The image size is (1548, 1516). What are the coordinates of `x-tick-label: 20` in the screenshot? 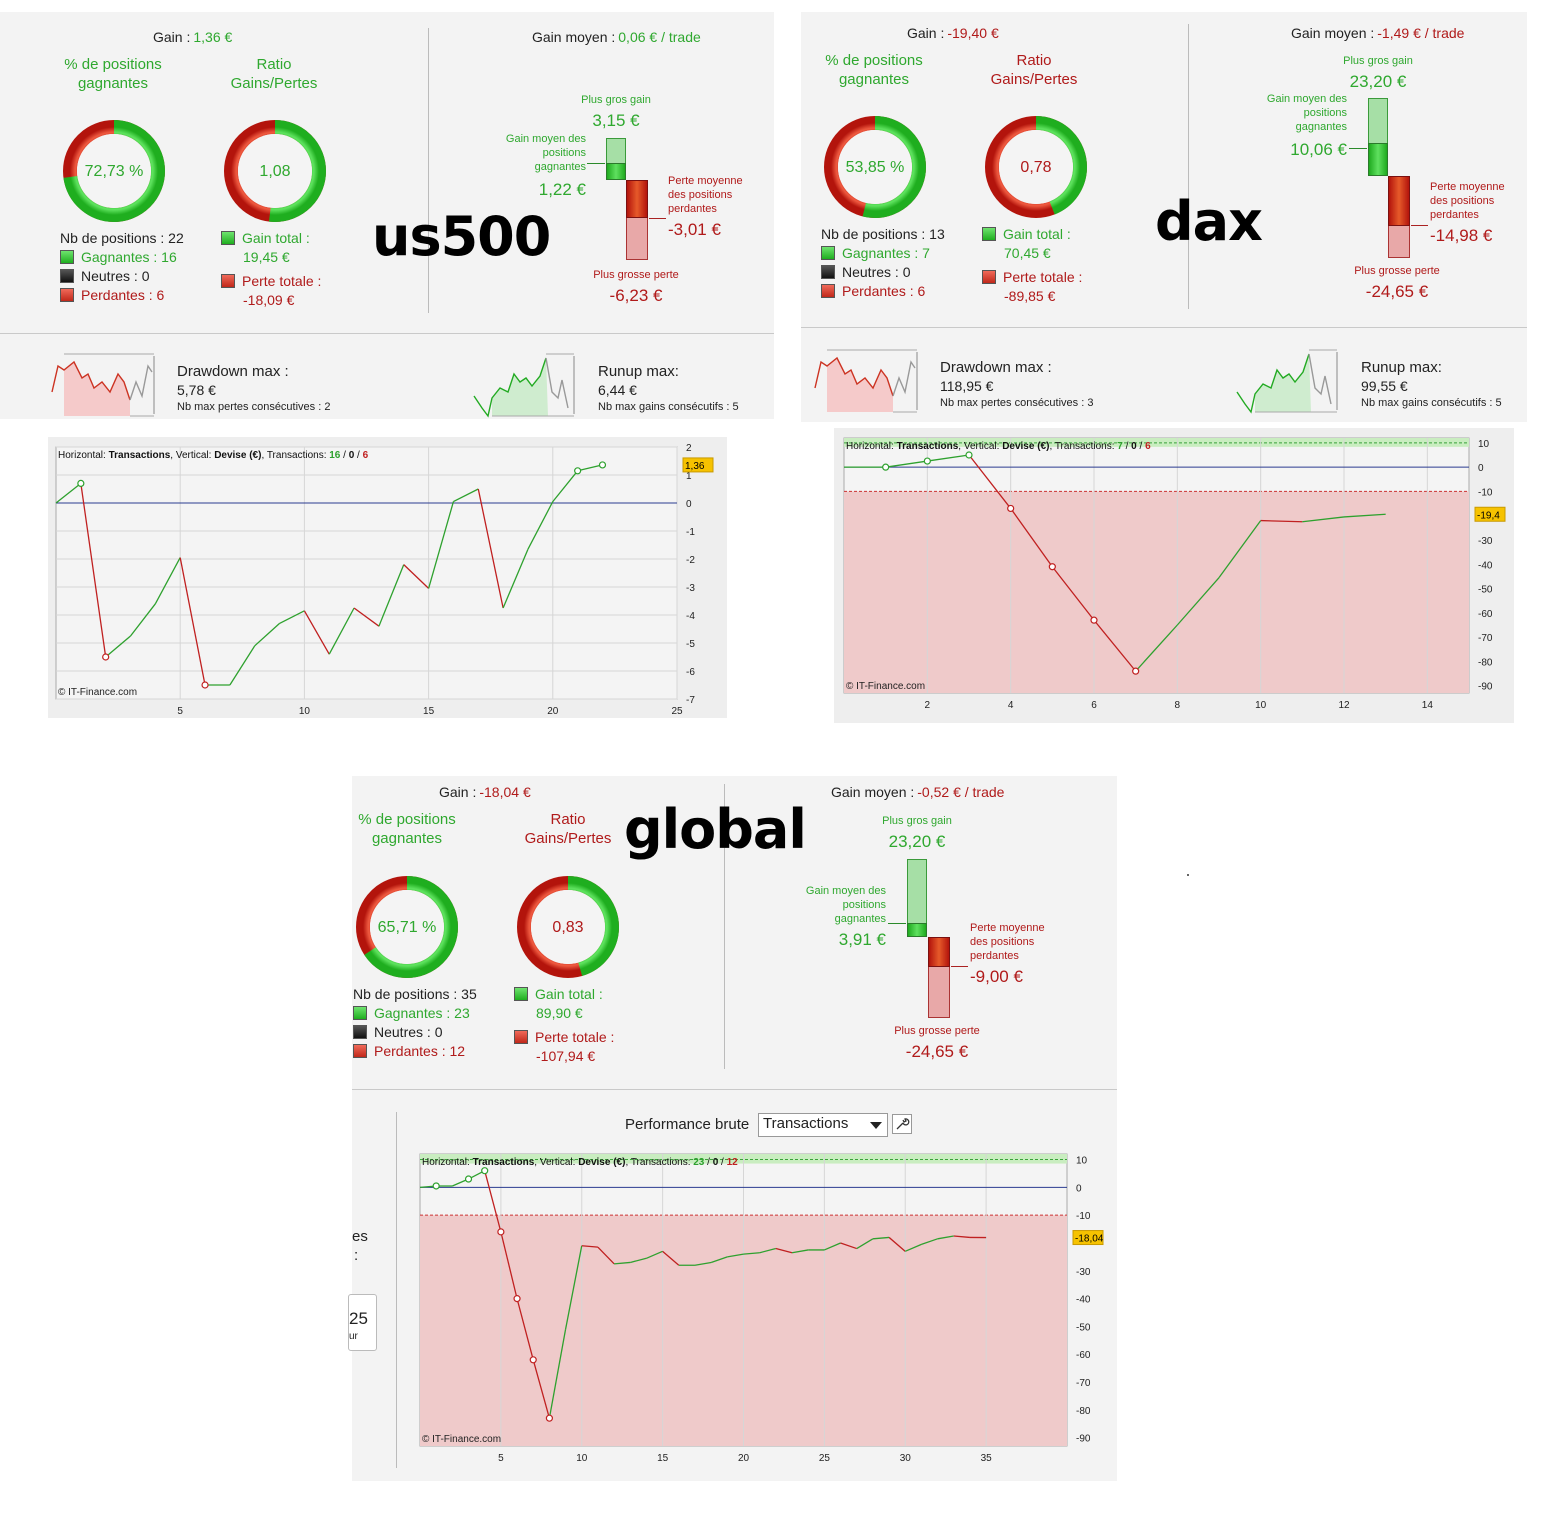 It's located at (744, 1458).